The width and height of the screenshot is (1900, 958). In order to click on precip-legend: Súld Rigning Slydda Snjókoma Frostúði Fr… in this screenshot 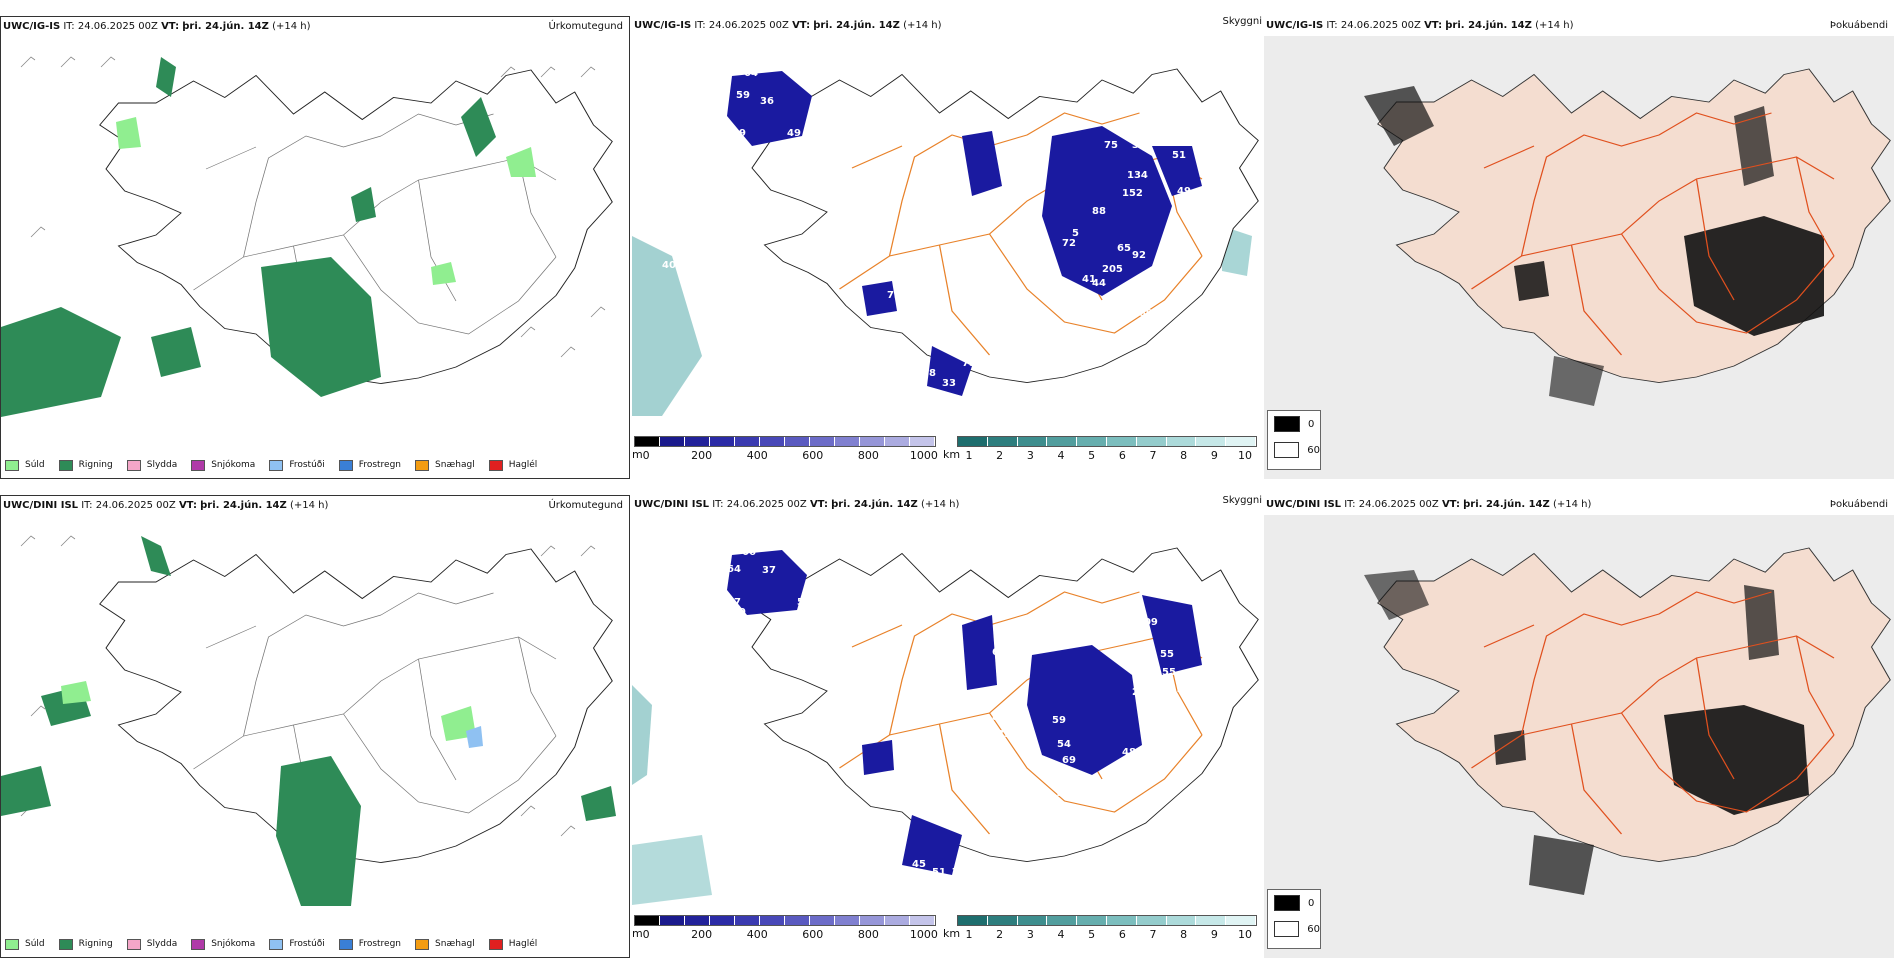, I will do `click(276, 944)`.